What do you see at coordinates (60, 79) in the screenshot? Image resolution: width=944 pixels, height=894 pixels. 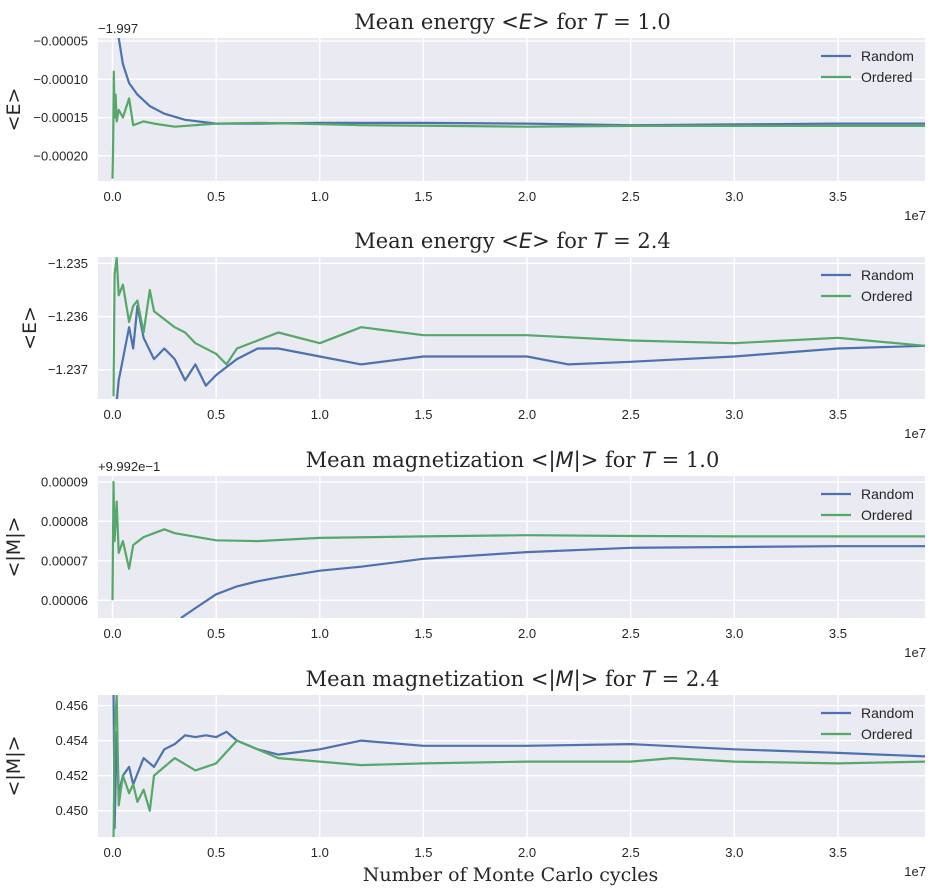 I see `y-tick-label: −0.00010` at bounding box center [60, 79].